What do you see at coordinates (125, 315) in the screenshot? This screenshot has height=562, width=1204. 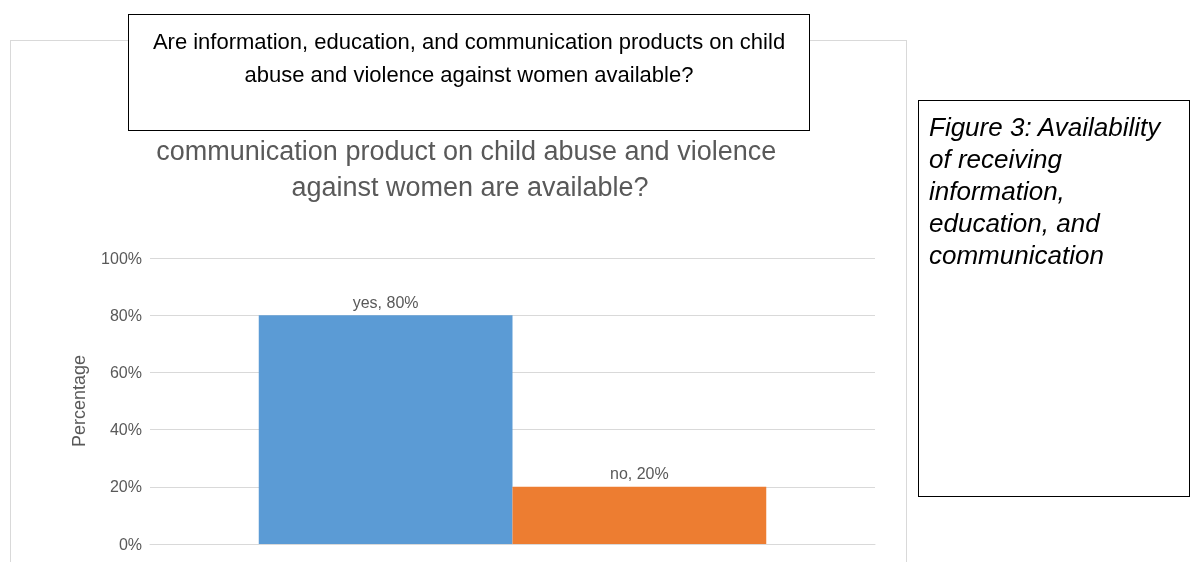 I see `y-tick-label: 80%` at bounding box center [125, 315].